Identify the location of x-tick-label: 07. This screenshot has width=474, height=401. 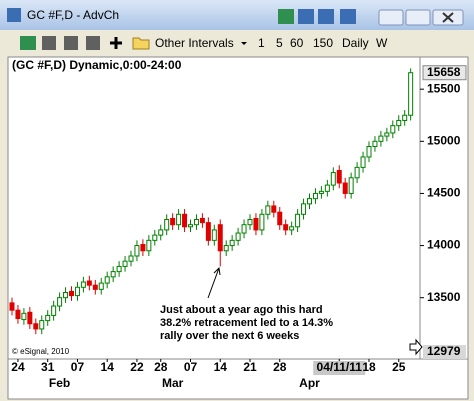
(78, 367).